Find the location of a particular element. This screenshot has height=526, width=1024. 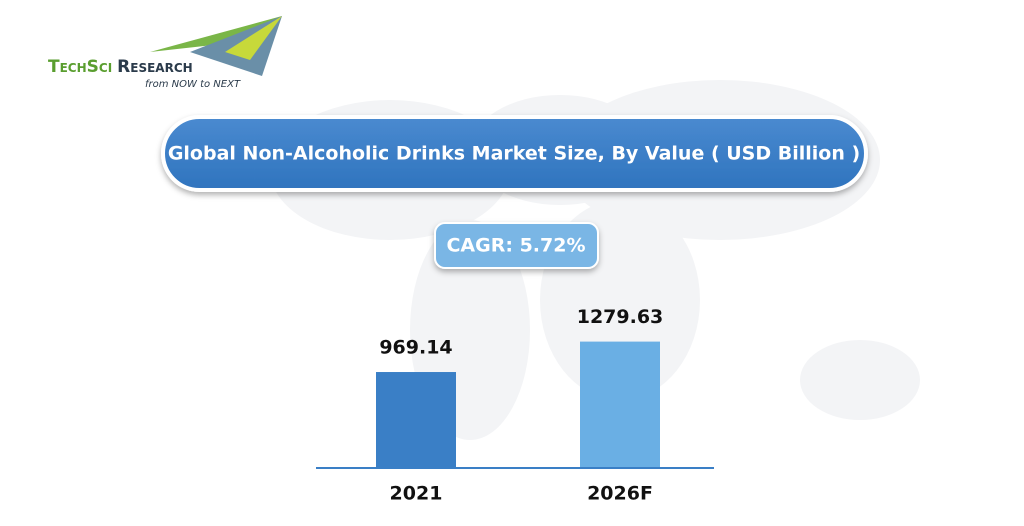

logo-brand-first: TechSci is located at coordinates (80, 67).